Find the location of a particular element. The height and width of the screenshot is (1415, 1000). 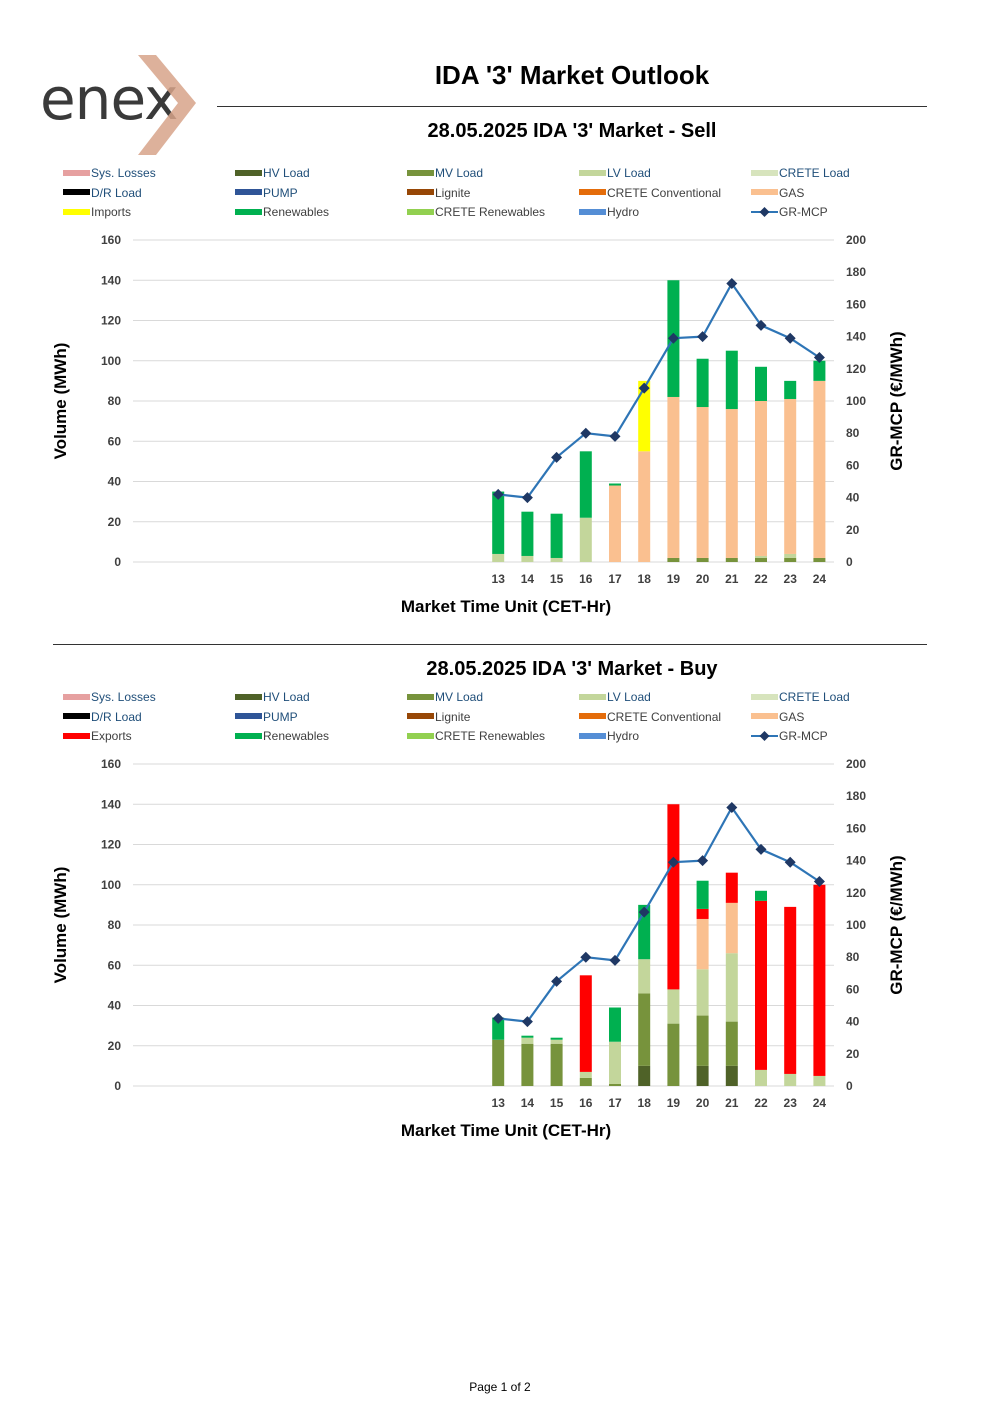

bar-hv-load is located at coordinates (702, 1075).